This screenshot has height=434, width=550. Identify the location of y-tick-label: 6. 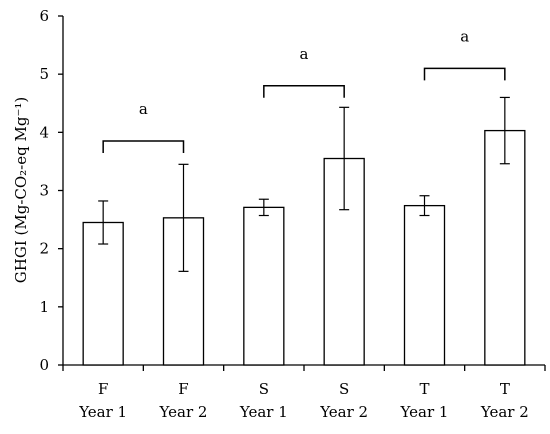
(44, 16).